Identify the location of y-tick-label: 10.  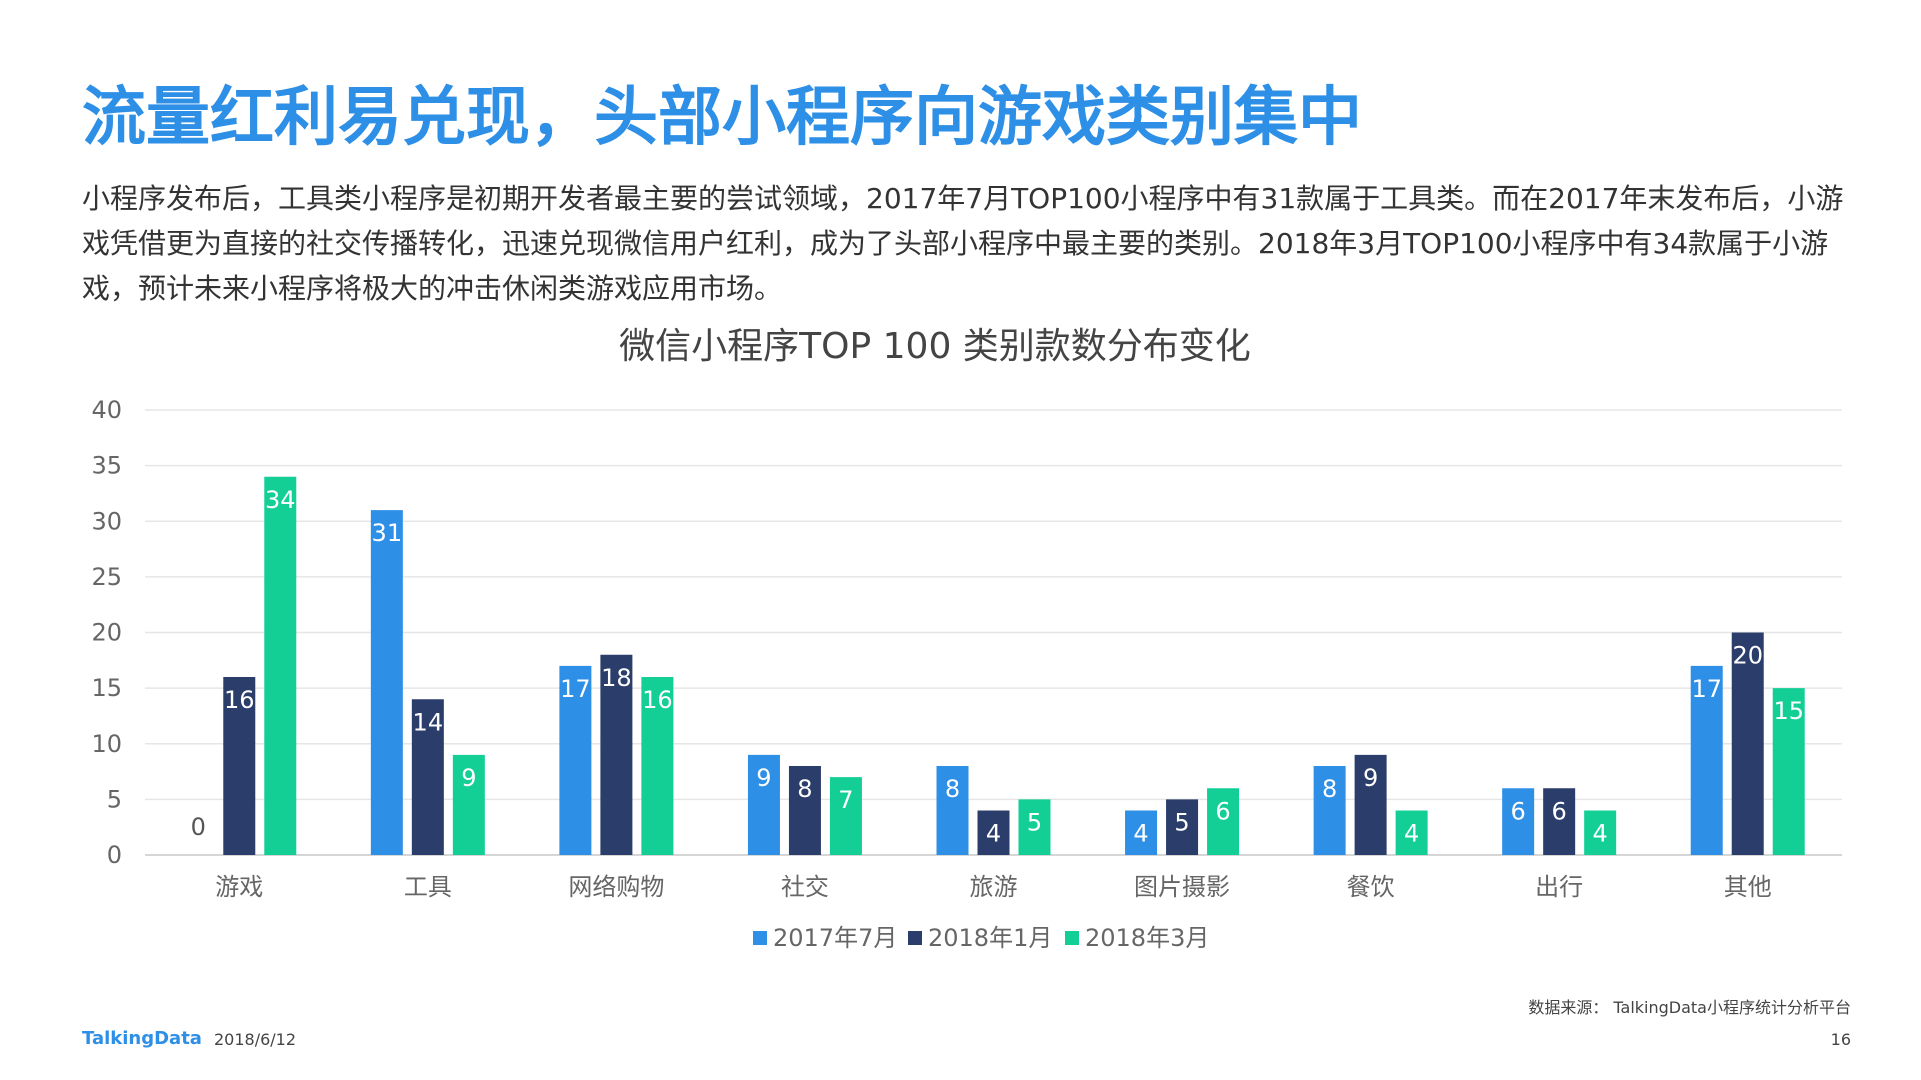
(106, 744).